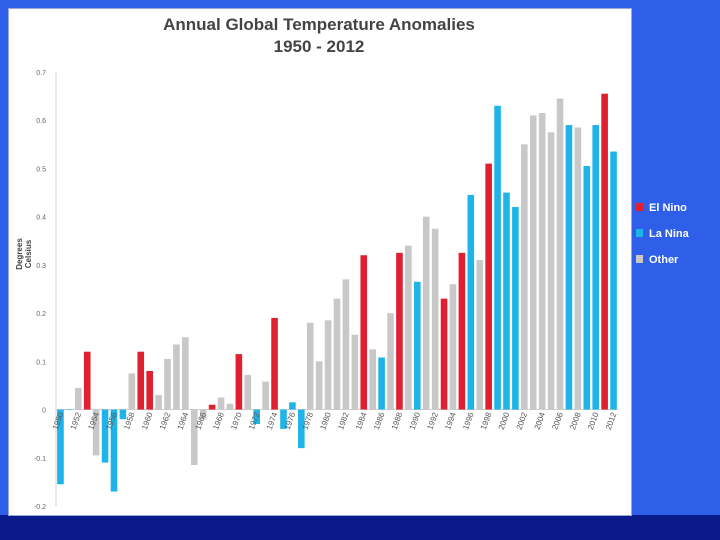 The image size is (720, 540). I want to click on x-tick-label: 1982, so click(343, 421).